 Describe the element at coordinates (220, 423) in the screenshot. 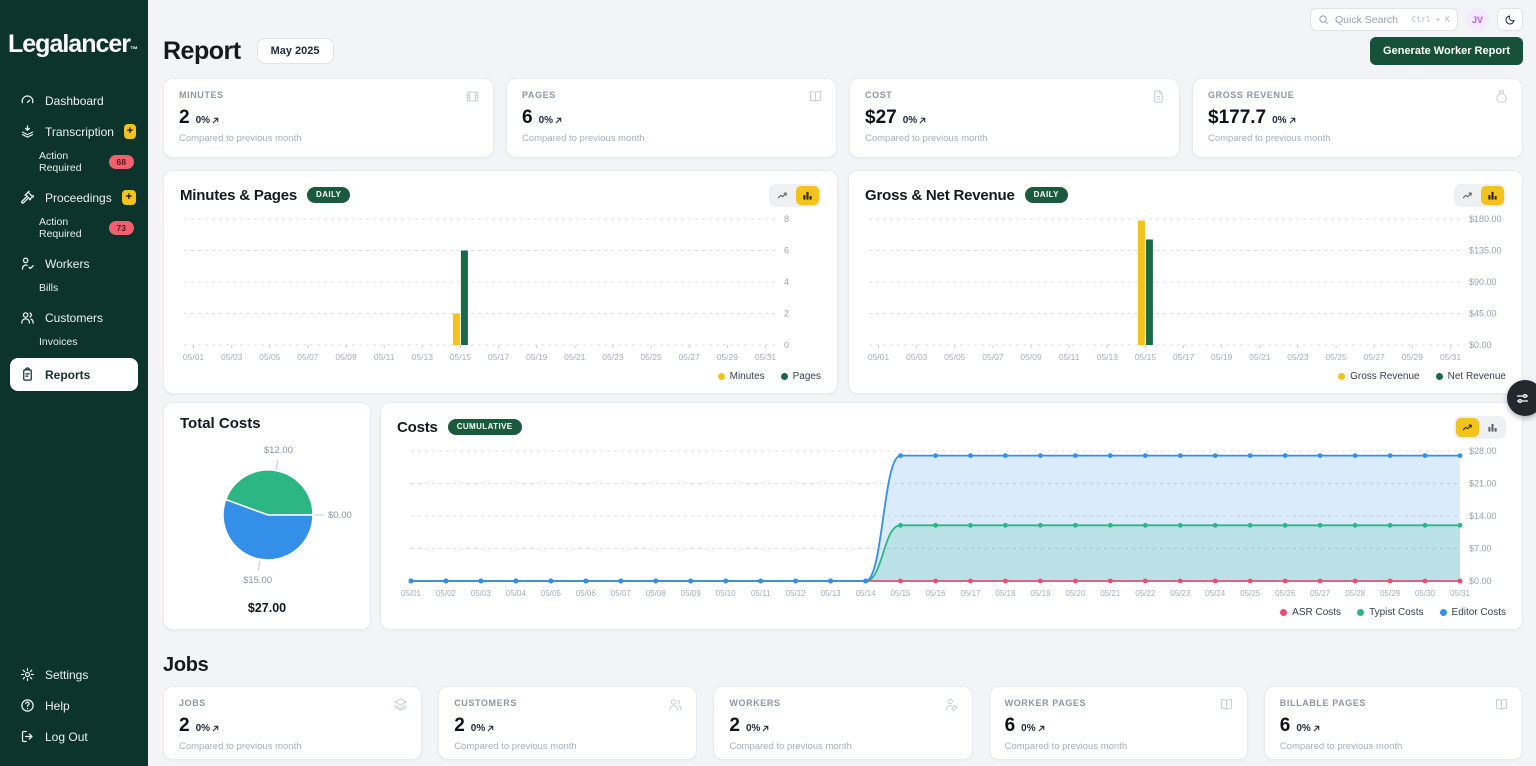

I see `chart-title: Total Costs` at that location.